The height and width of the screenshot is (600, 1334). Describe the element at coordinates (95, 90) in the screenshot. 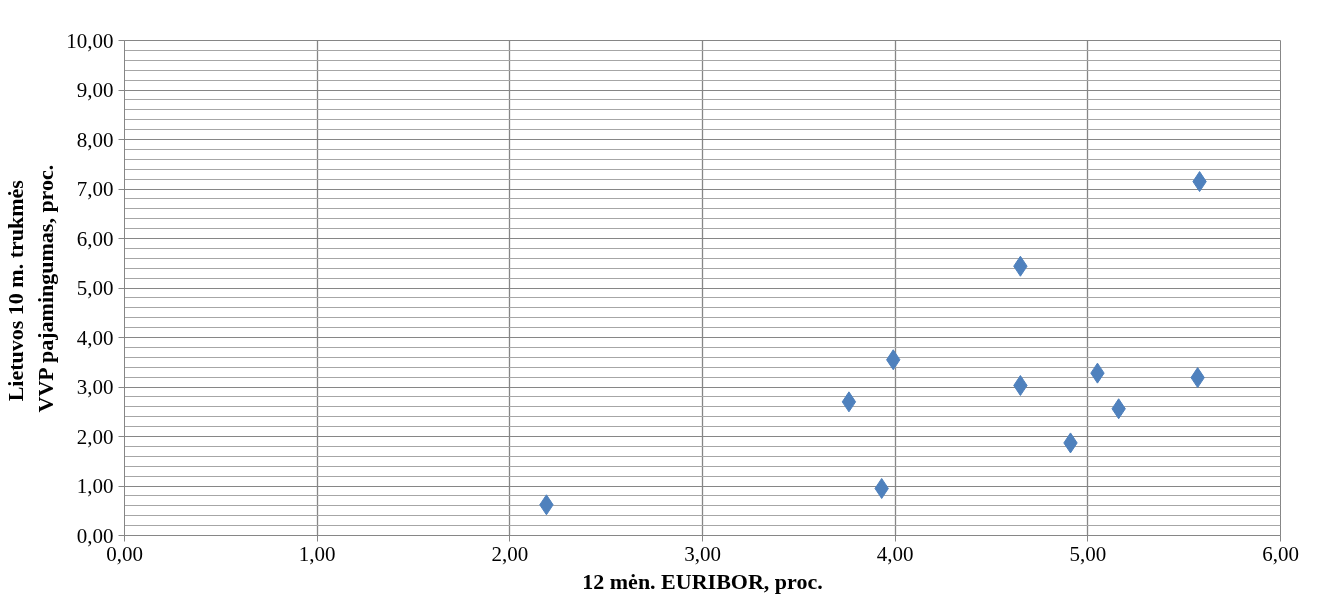

I see `y-tick-label: 9,00` at that location.